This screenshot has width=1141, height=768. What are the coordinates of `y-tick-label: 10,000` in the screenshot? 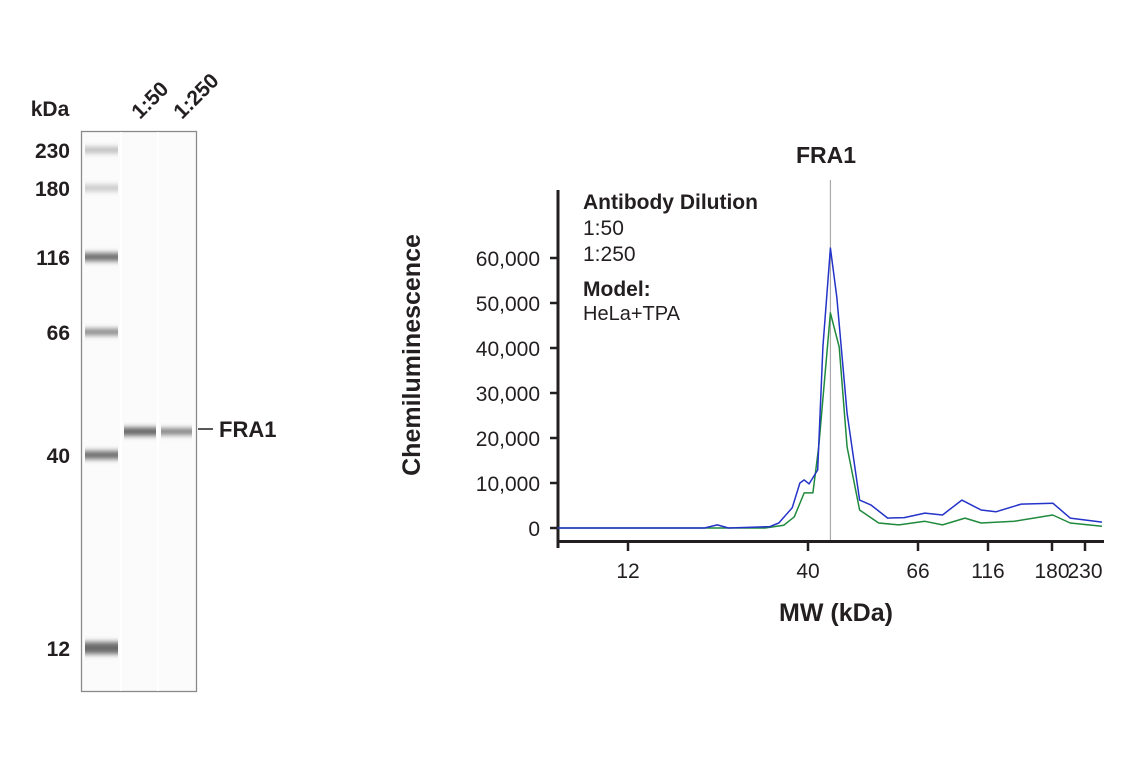 It's located at (508, 484).